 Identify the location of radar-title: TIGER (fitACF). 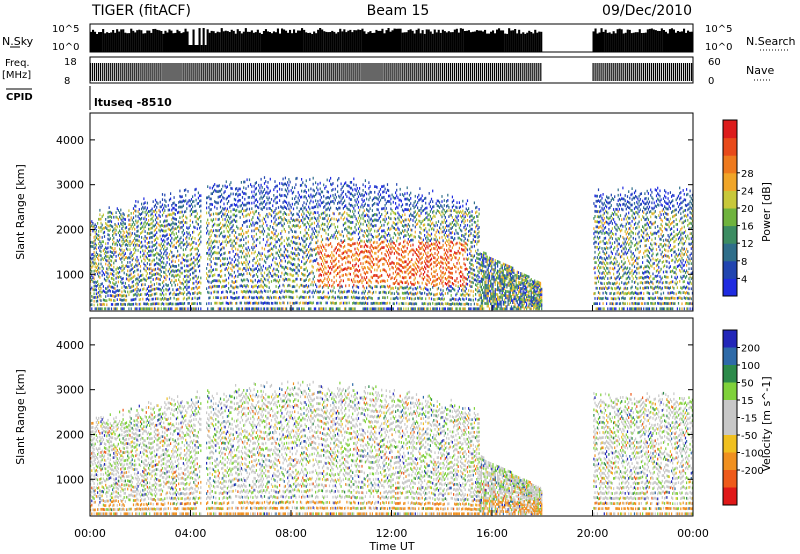
(141, 11).